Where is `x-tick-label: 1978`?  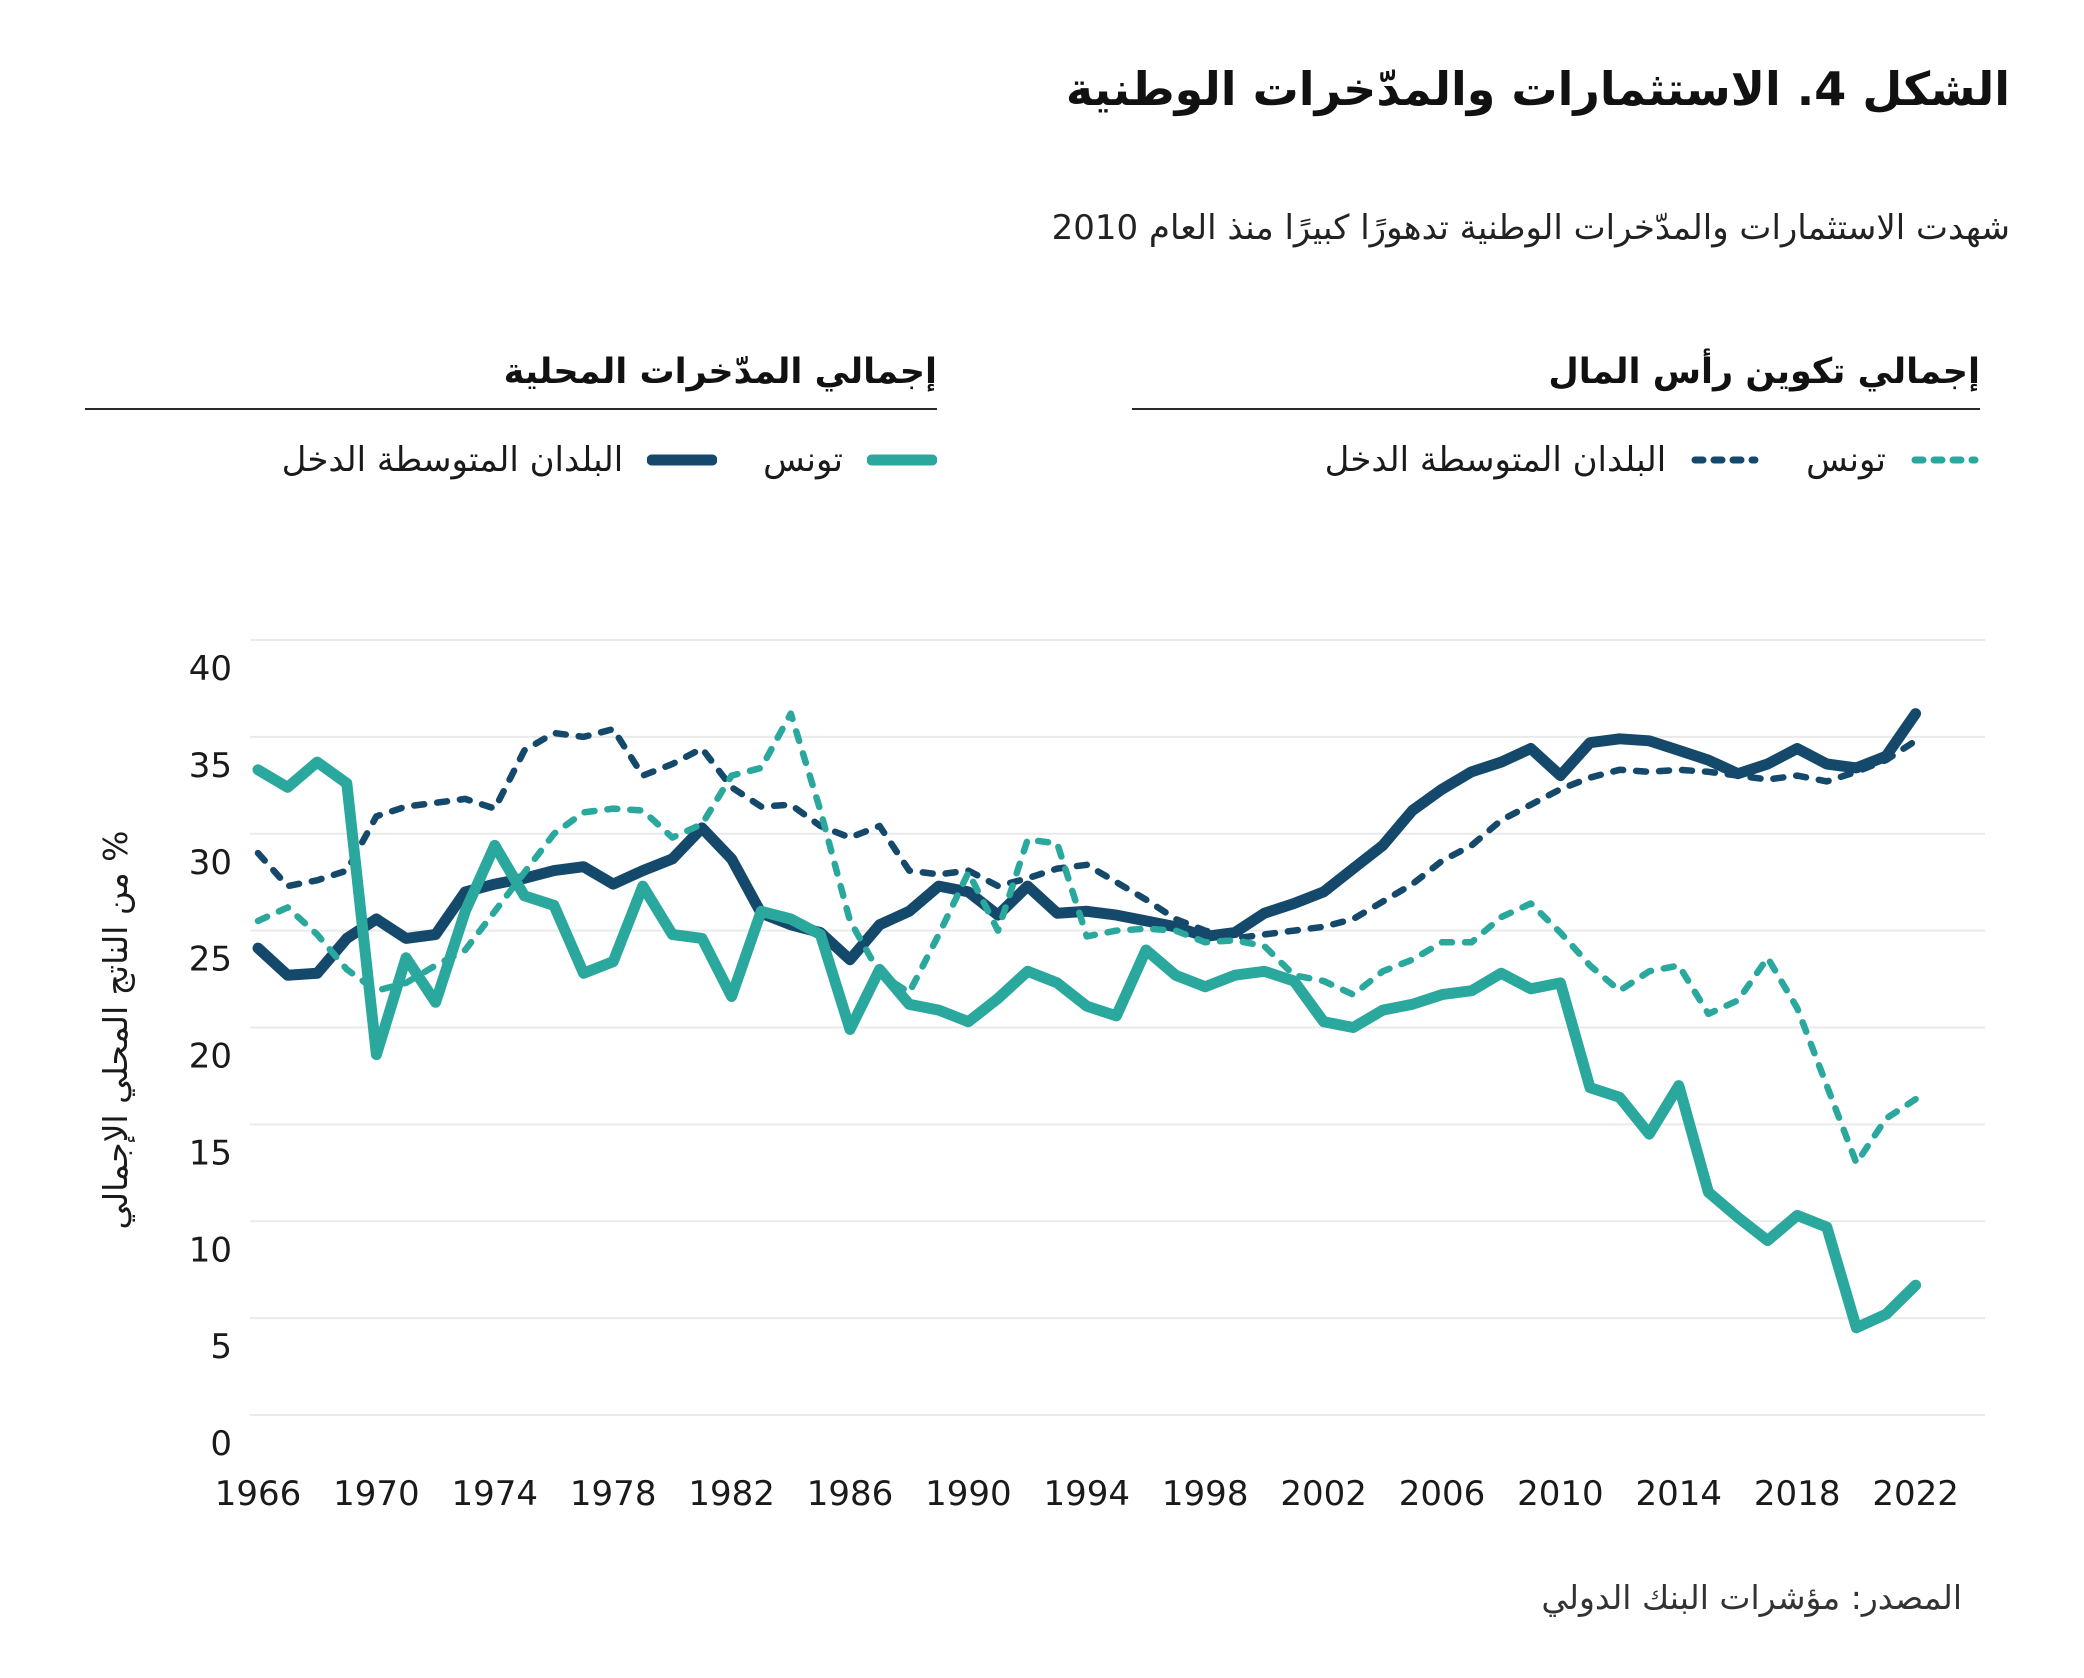
x-tick-label: 1978 is located at coordinates (613, 1494).